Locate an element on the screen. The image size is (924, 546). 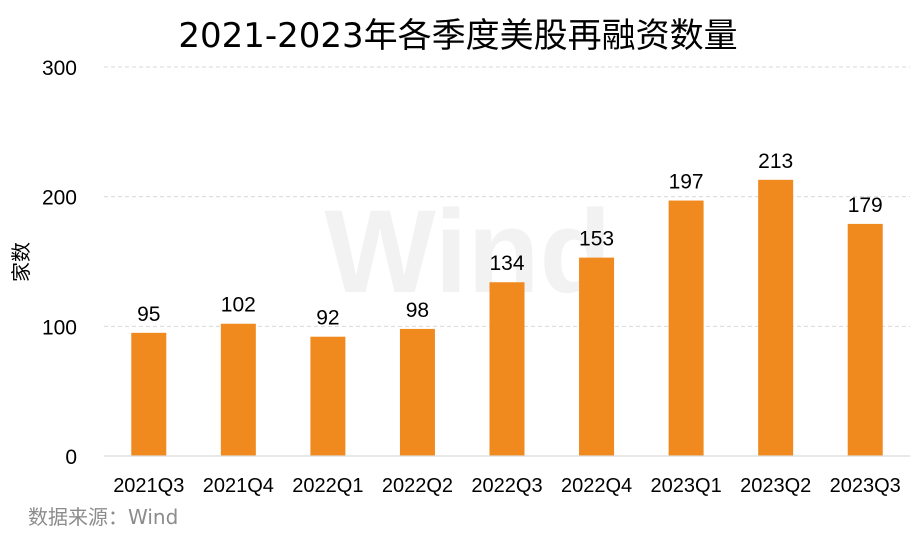
x-tick-label: 2021Q3 is located at coordinates (148, 486).